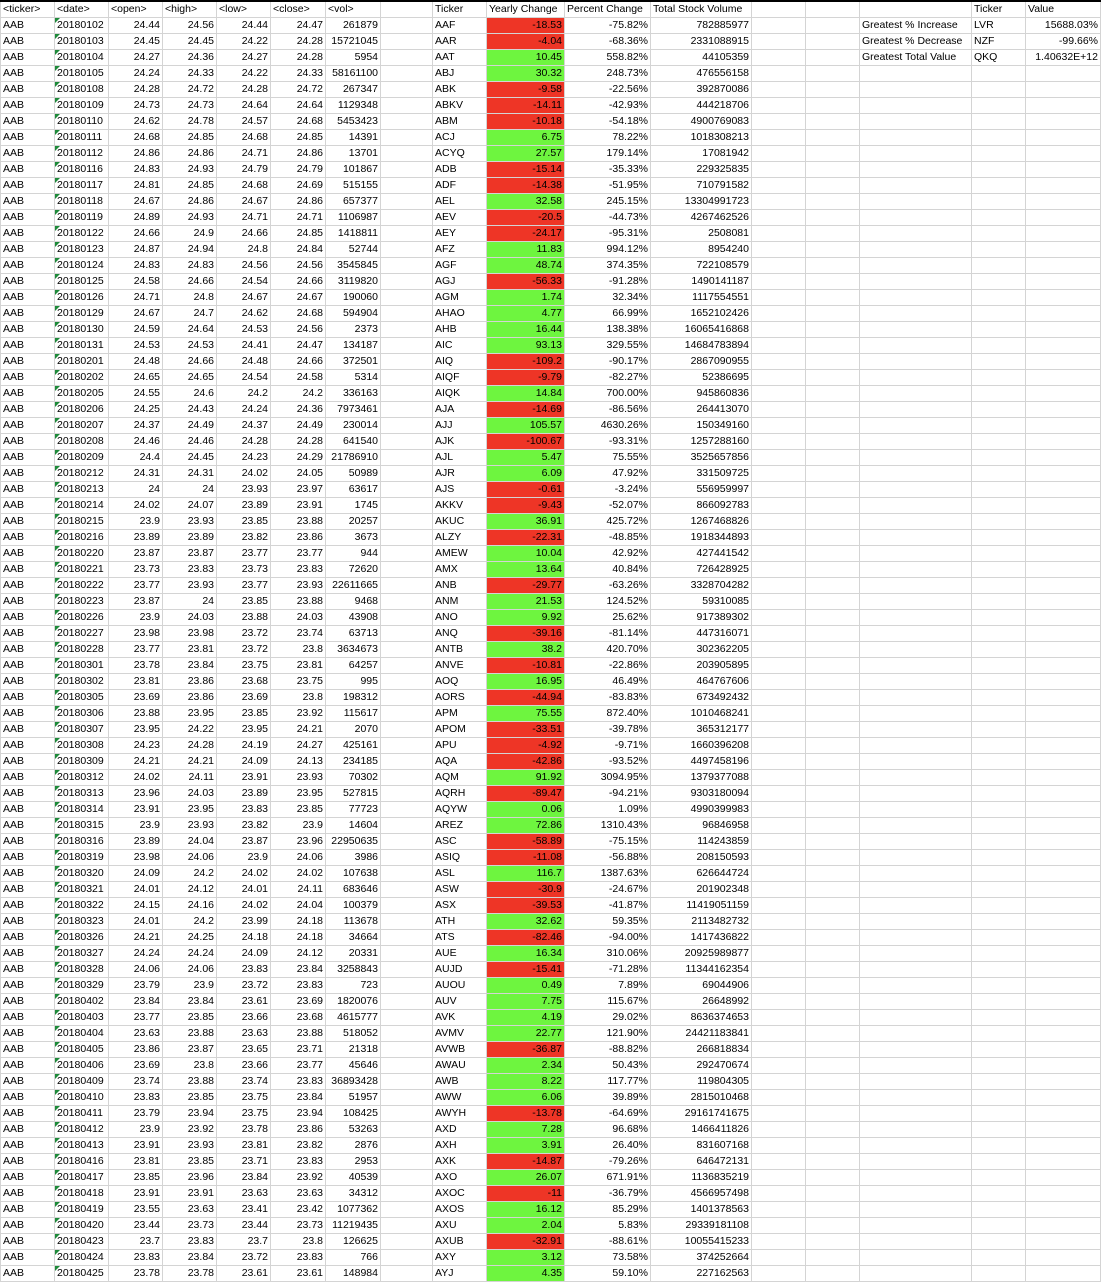 The width and height of the screenshot is (1104, 1284). What do you see at coordinates (701, 601) in the screenshot?
I see `total-volume-cell: 59310085` at bounding box center [701, 601].